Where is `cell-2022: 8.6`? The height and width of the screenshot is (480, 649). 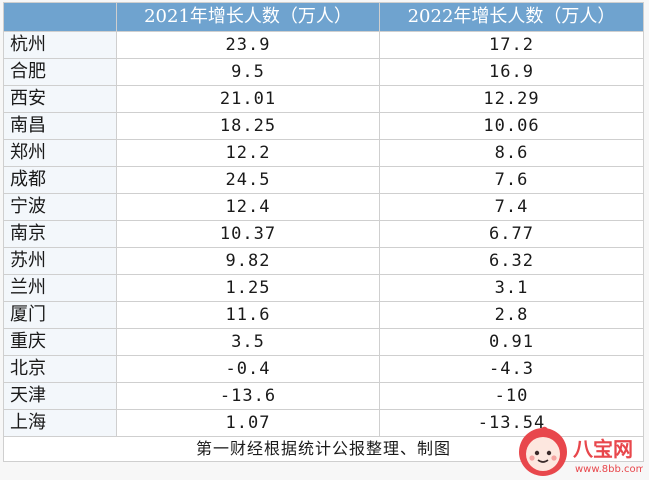 cell-2022: 8.6 is located at coordinates (511, 153).